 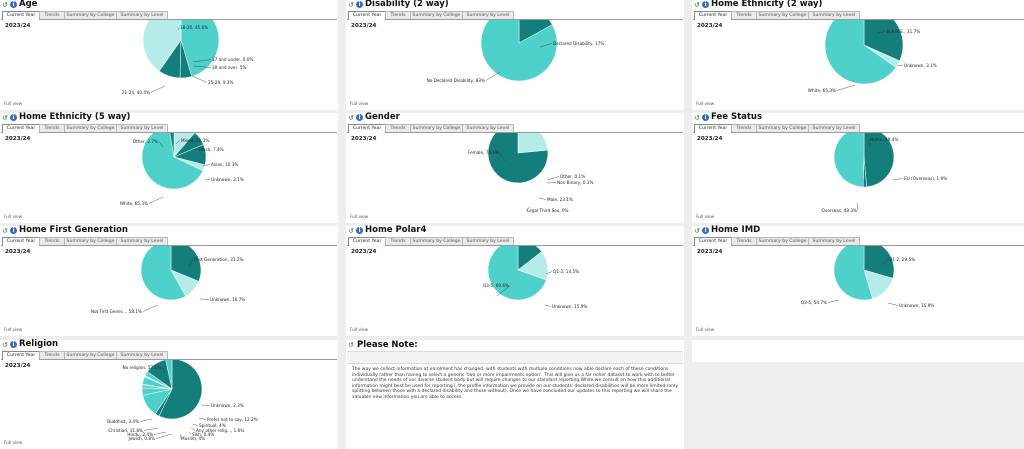 I want to click on panel-header: ↺ i Home Ethnicity (5 way), so click(x=169, y=118).